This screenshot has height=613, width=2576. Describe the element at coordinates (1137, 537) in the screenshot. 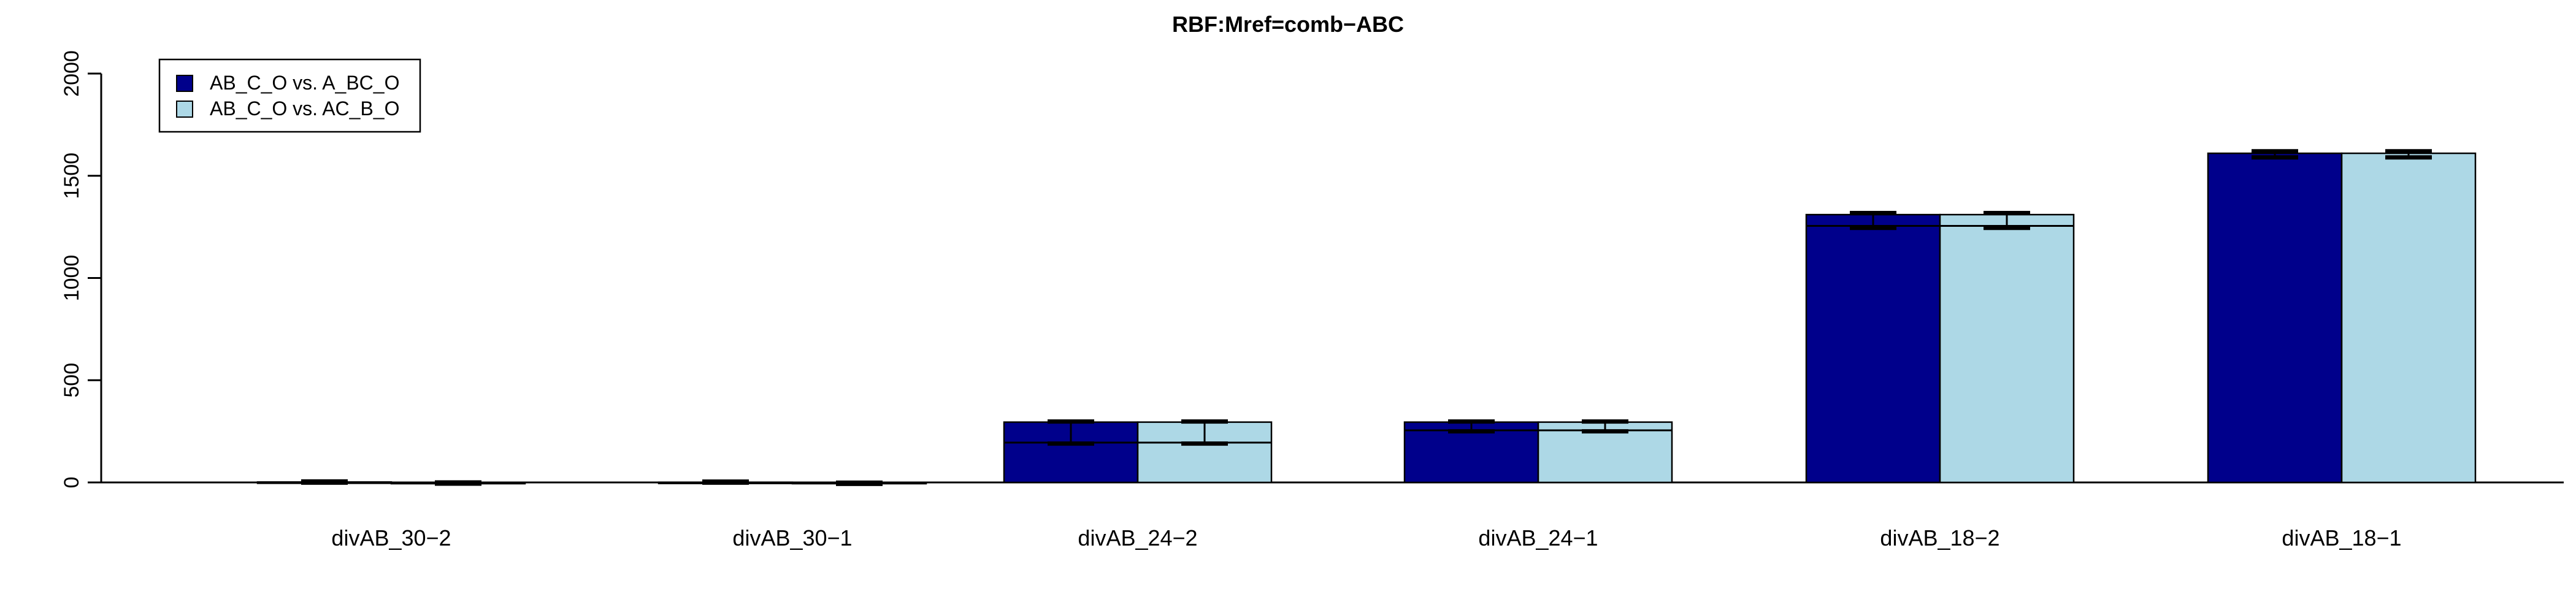

I see `category-label: divAB_24−2` at that location.